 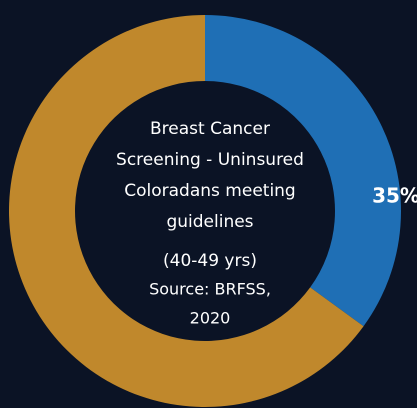 I want to click on value-label: 35%, so click(x=394, y=196).